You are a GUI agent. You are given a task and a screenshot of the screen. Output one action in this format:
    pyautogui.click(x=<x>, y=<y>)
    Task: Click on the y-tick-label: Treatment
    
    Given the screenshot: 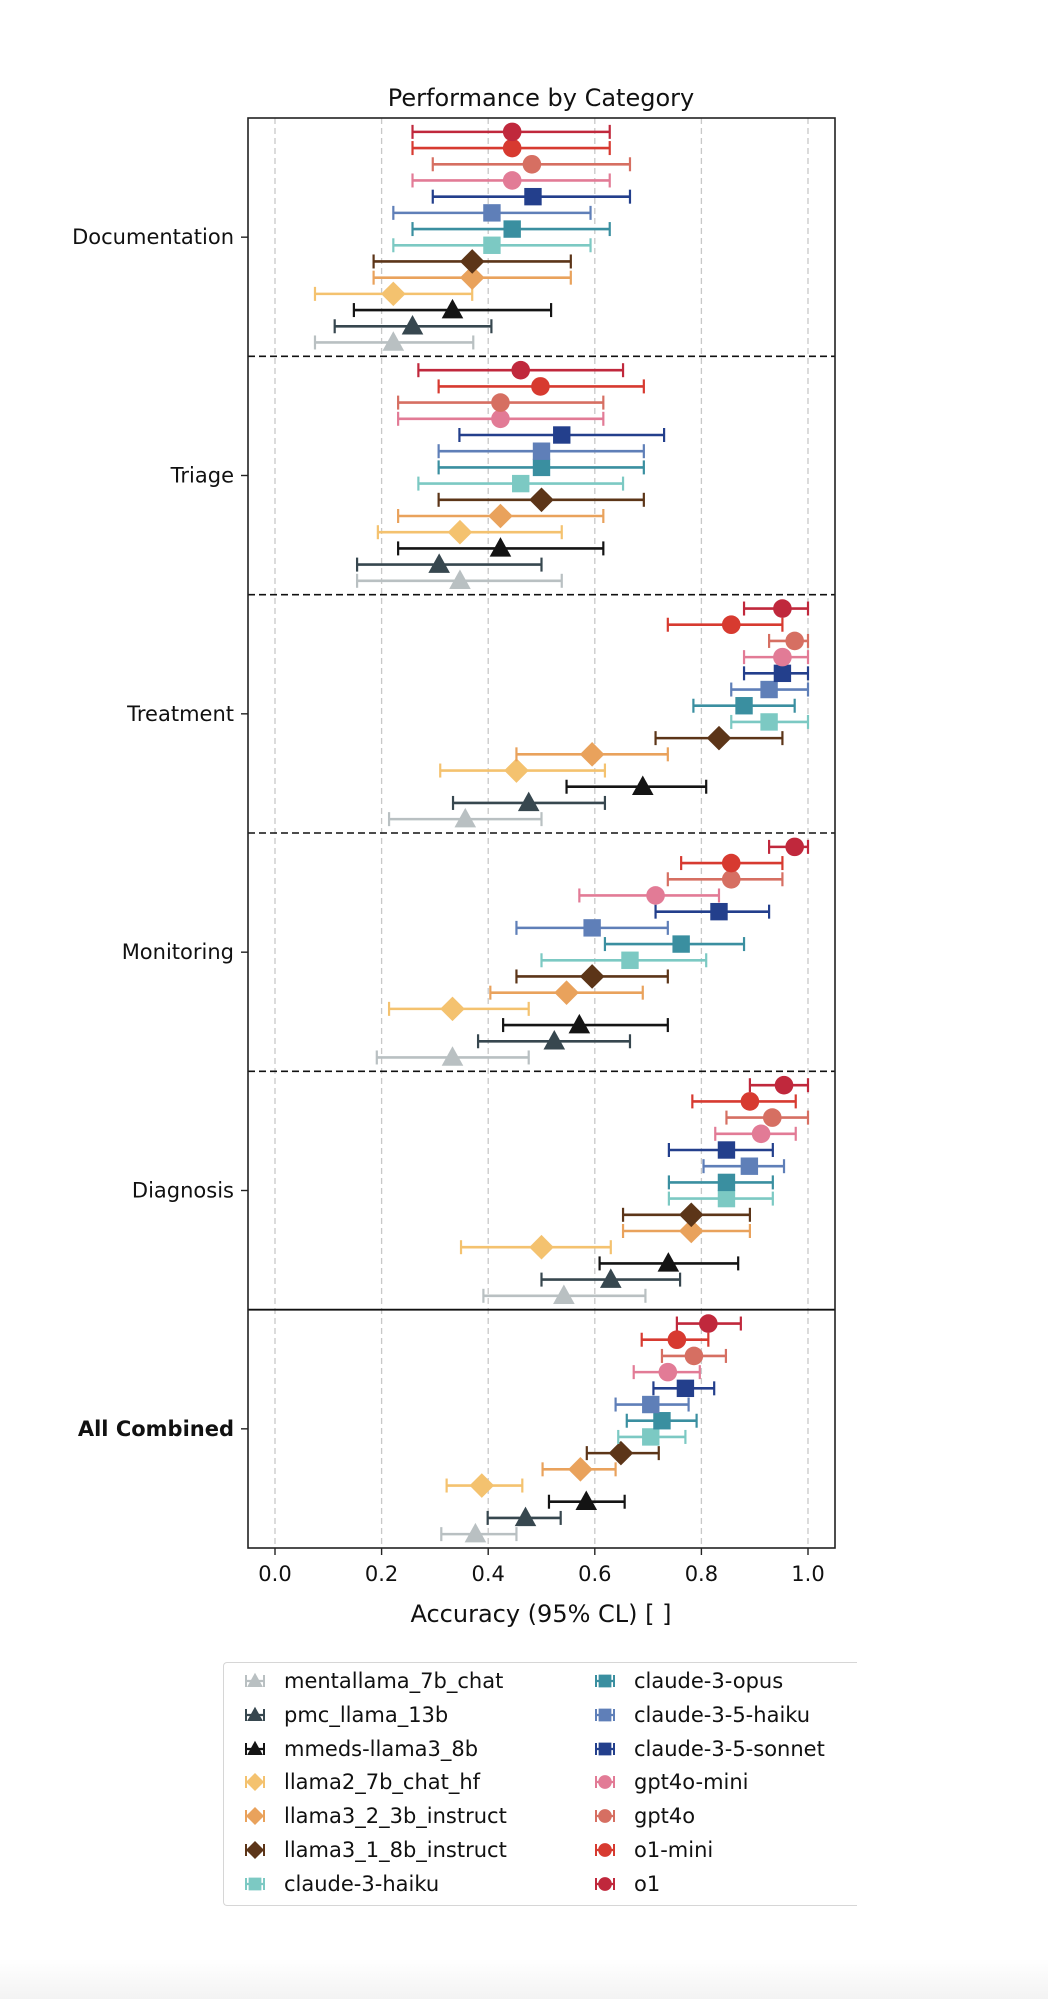 What is the action you would take?
    pyautogui.click(x=180, y=714)
    